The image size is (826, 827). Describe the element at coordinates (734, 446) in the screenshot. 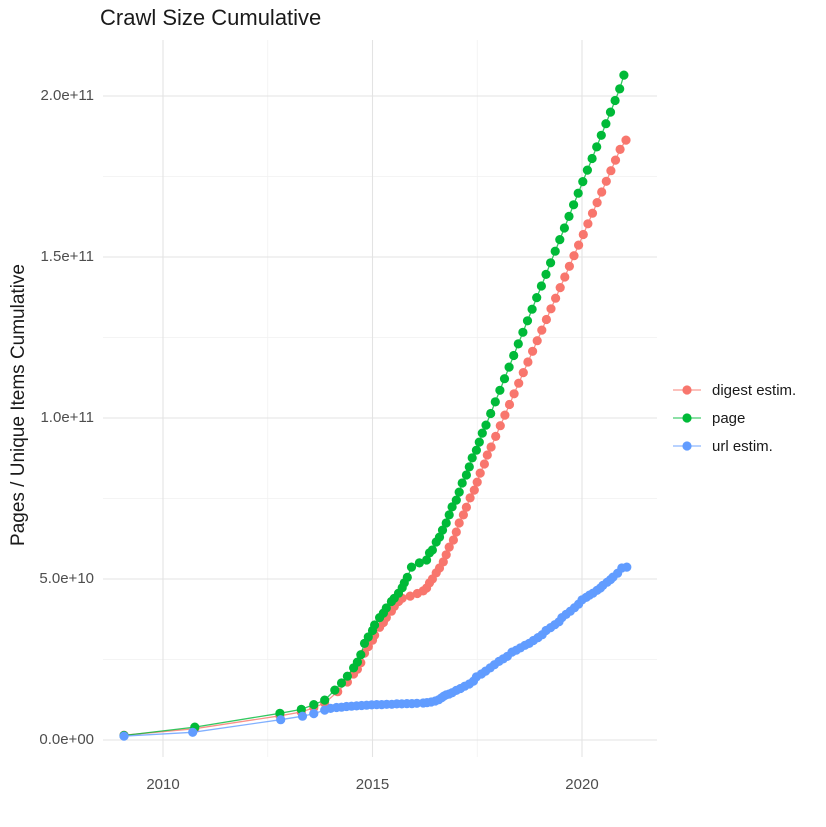

I see `legend-item-url-estim: url estim.` at that location.